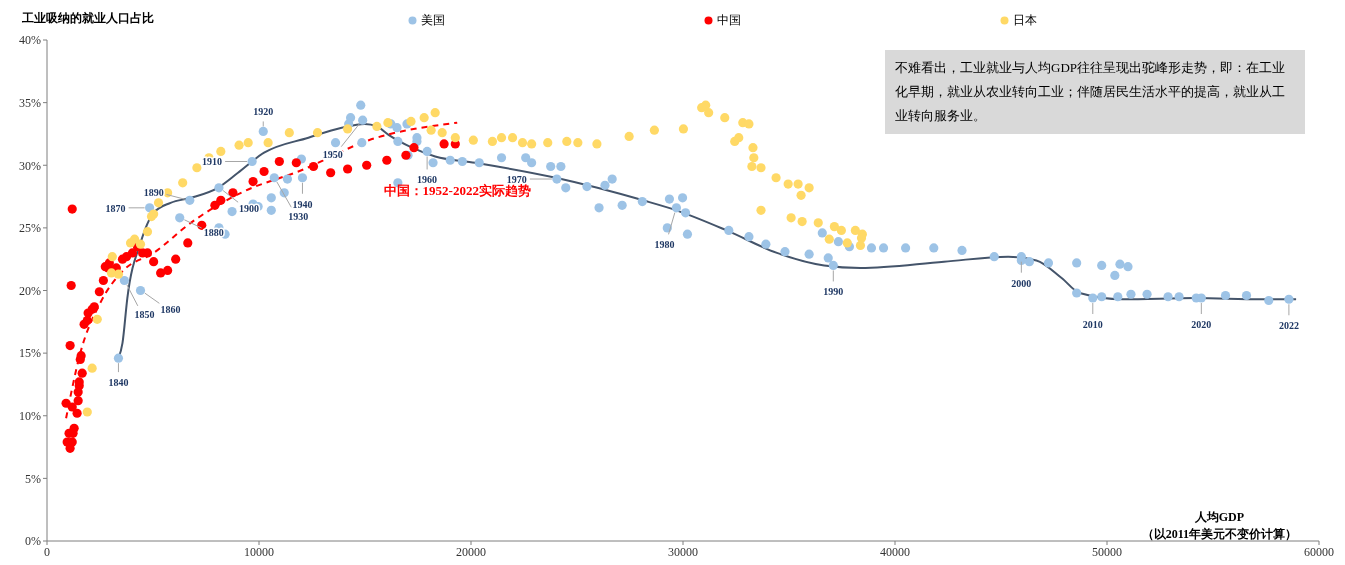  I want to click on annotation: 1900, so click(248, 208).